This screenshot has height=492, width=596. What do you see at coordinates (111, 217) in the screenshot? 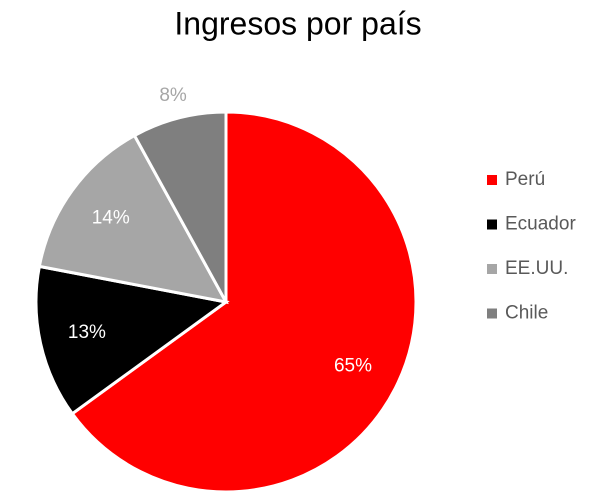
I see `value-label: 14%` at bounding box center [111, 217].